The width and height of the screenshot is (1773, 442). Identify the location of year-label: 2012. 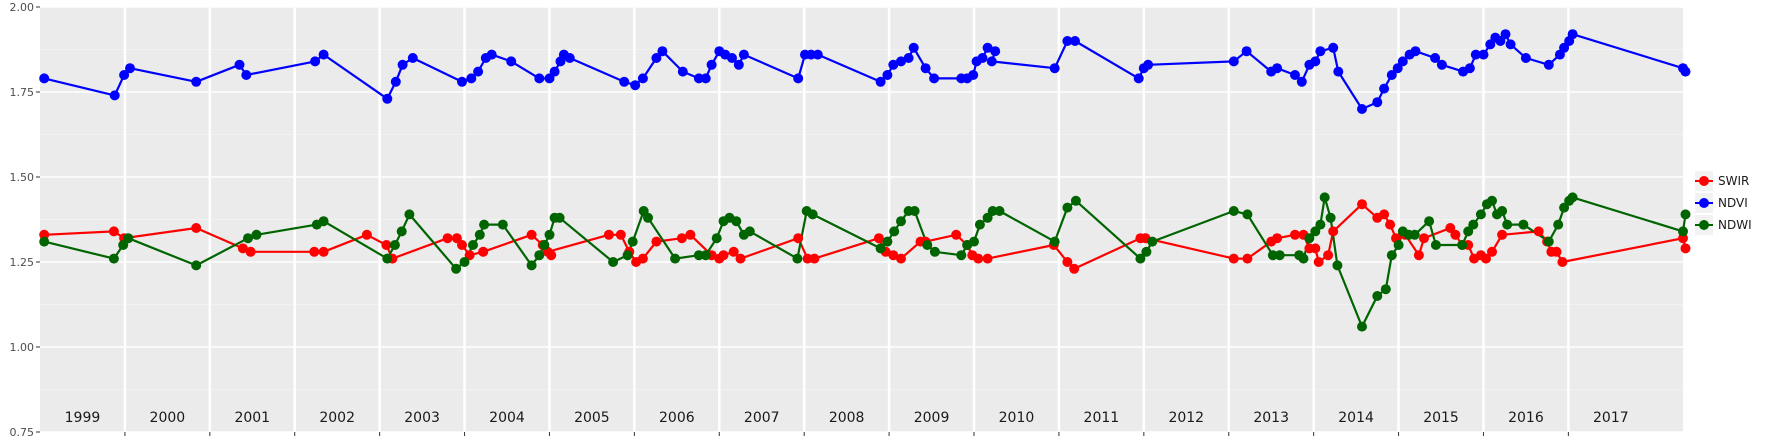
(1186, 418).